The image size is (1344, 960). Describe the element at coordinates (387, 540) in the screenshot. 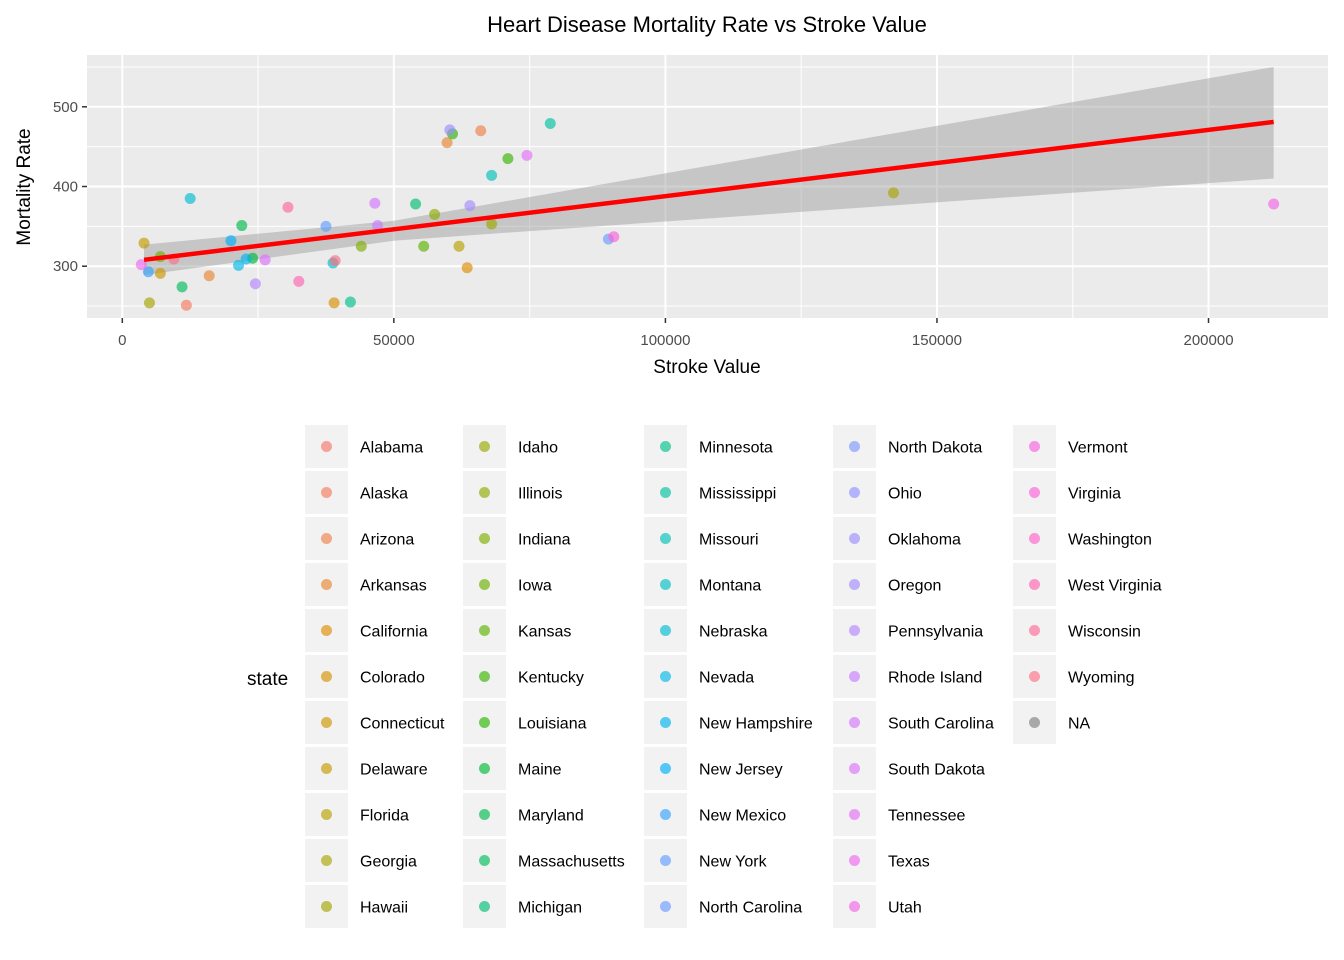

I see `legend-label: Arizona` at that location.